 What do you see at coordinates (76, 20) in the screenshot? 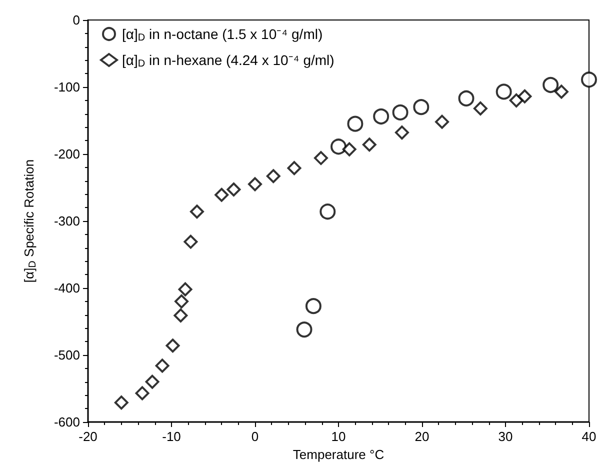
I see `y-tick-label: 0` at bounding box center [76, 20].